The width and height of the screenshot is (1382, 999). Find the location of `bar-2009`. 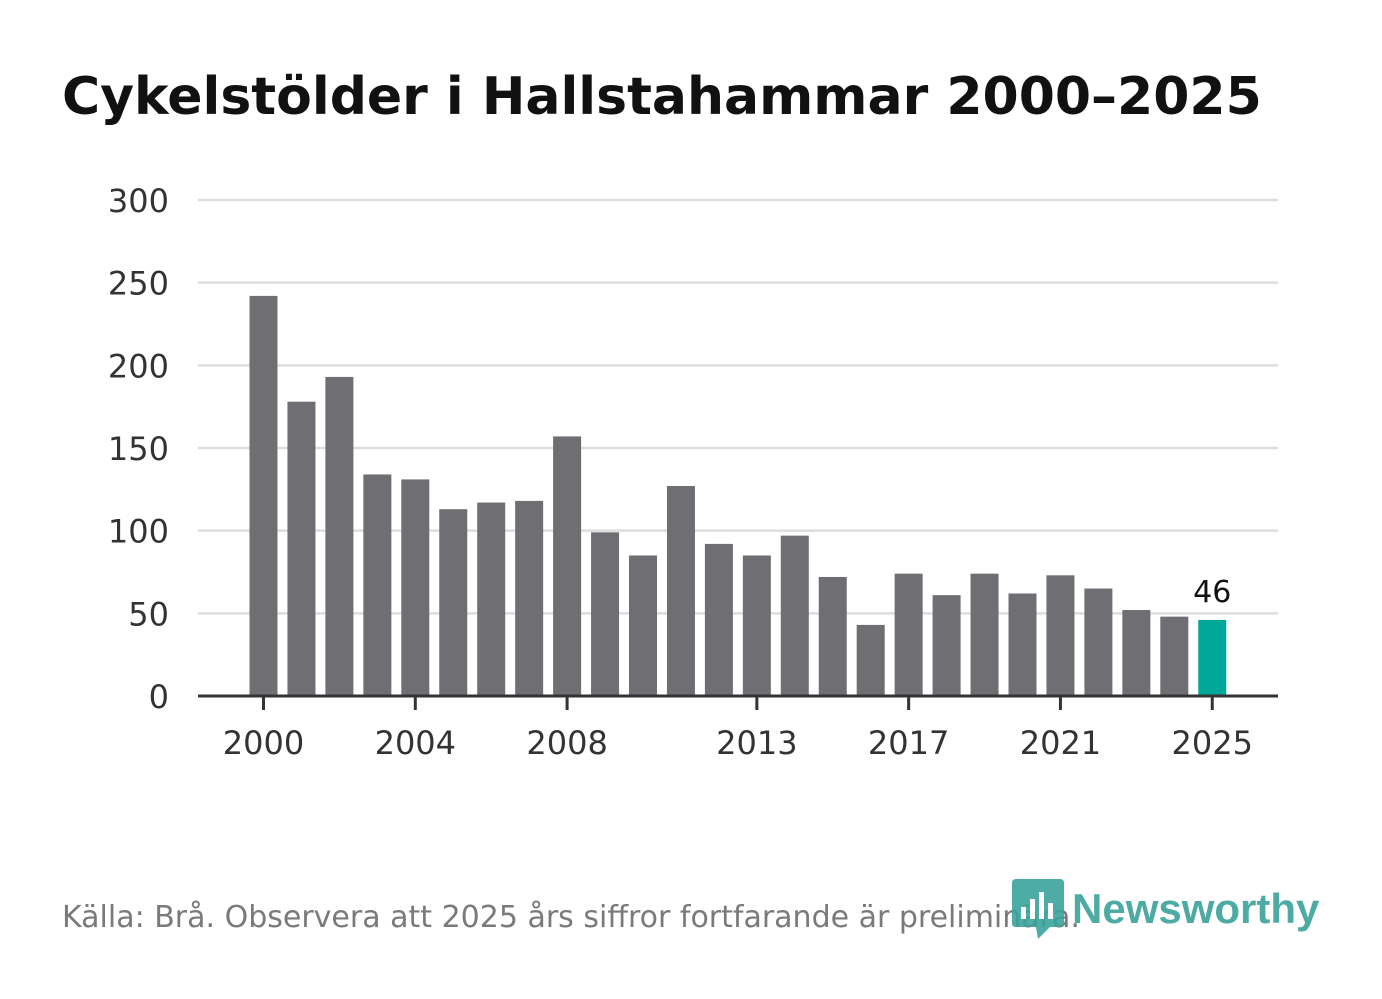

bar-2009 is located at coordinates (605, 614).